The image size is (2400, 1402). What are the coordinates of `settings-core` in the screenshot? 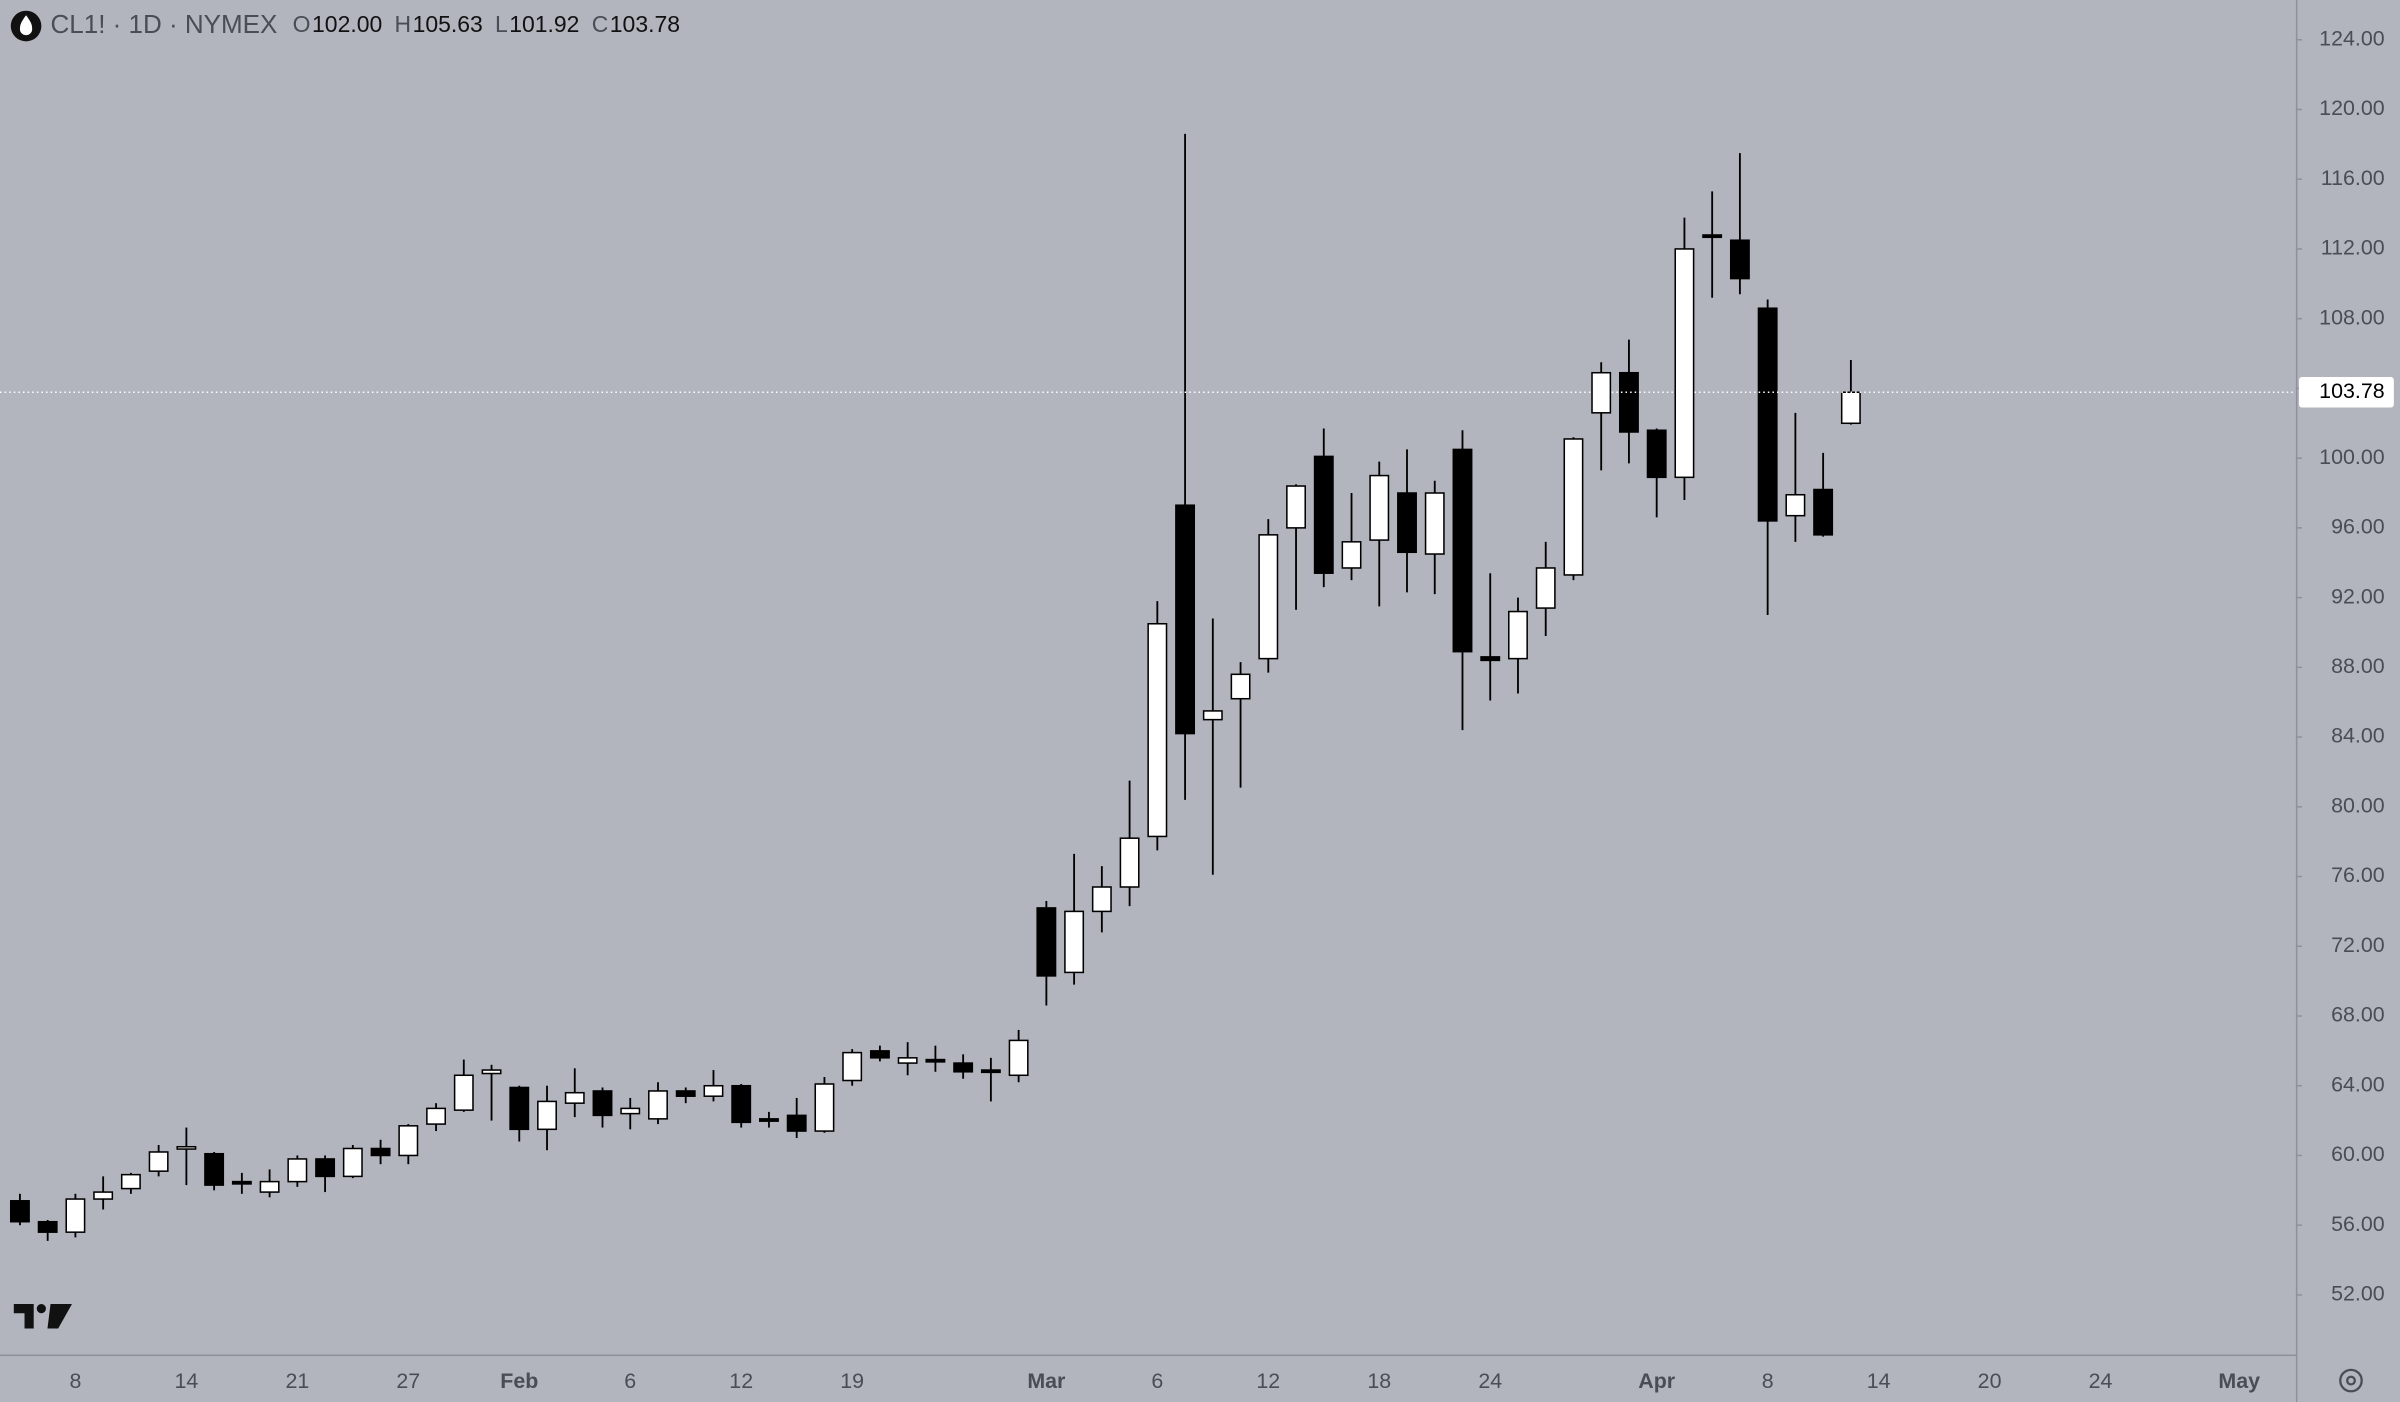 It's located at (2351, 1380).